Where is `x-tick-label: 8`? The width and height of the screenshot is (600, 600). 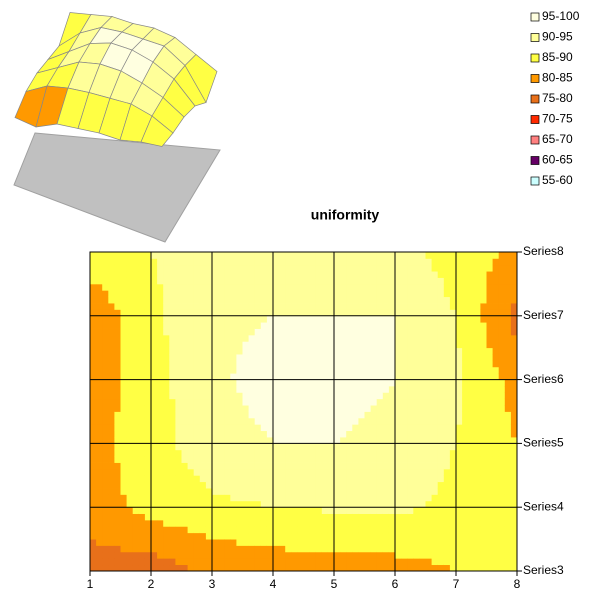 x-tick-label: 8 is located at coordinates (517, 584).